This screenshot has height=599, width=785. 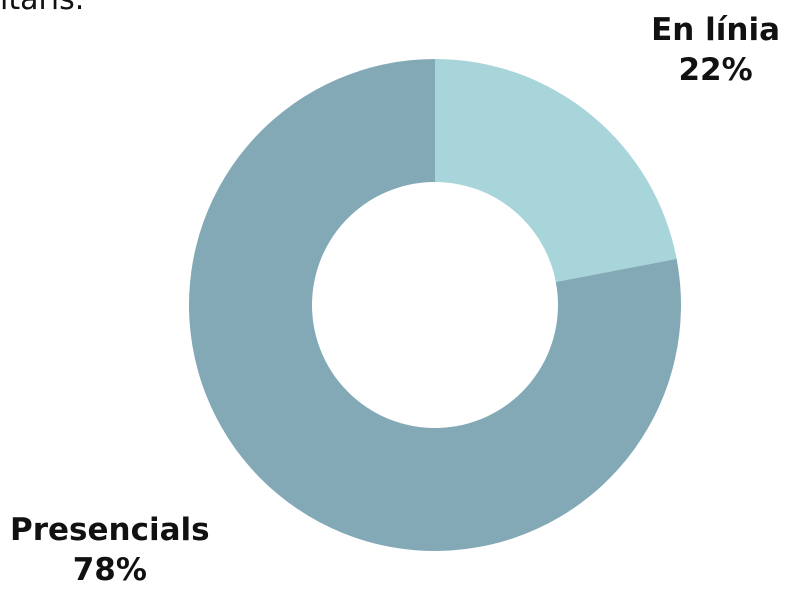 I want to click on slice-online, so click(x=556, y=170).